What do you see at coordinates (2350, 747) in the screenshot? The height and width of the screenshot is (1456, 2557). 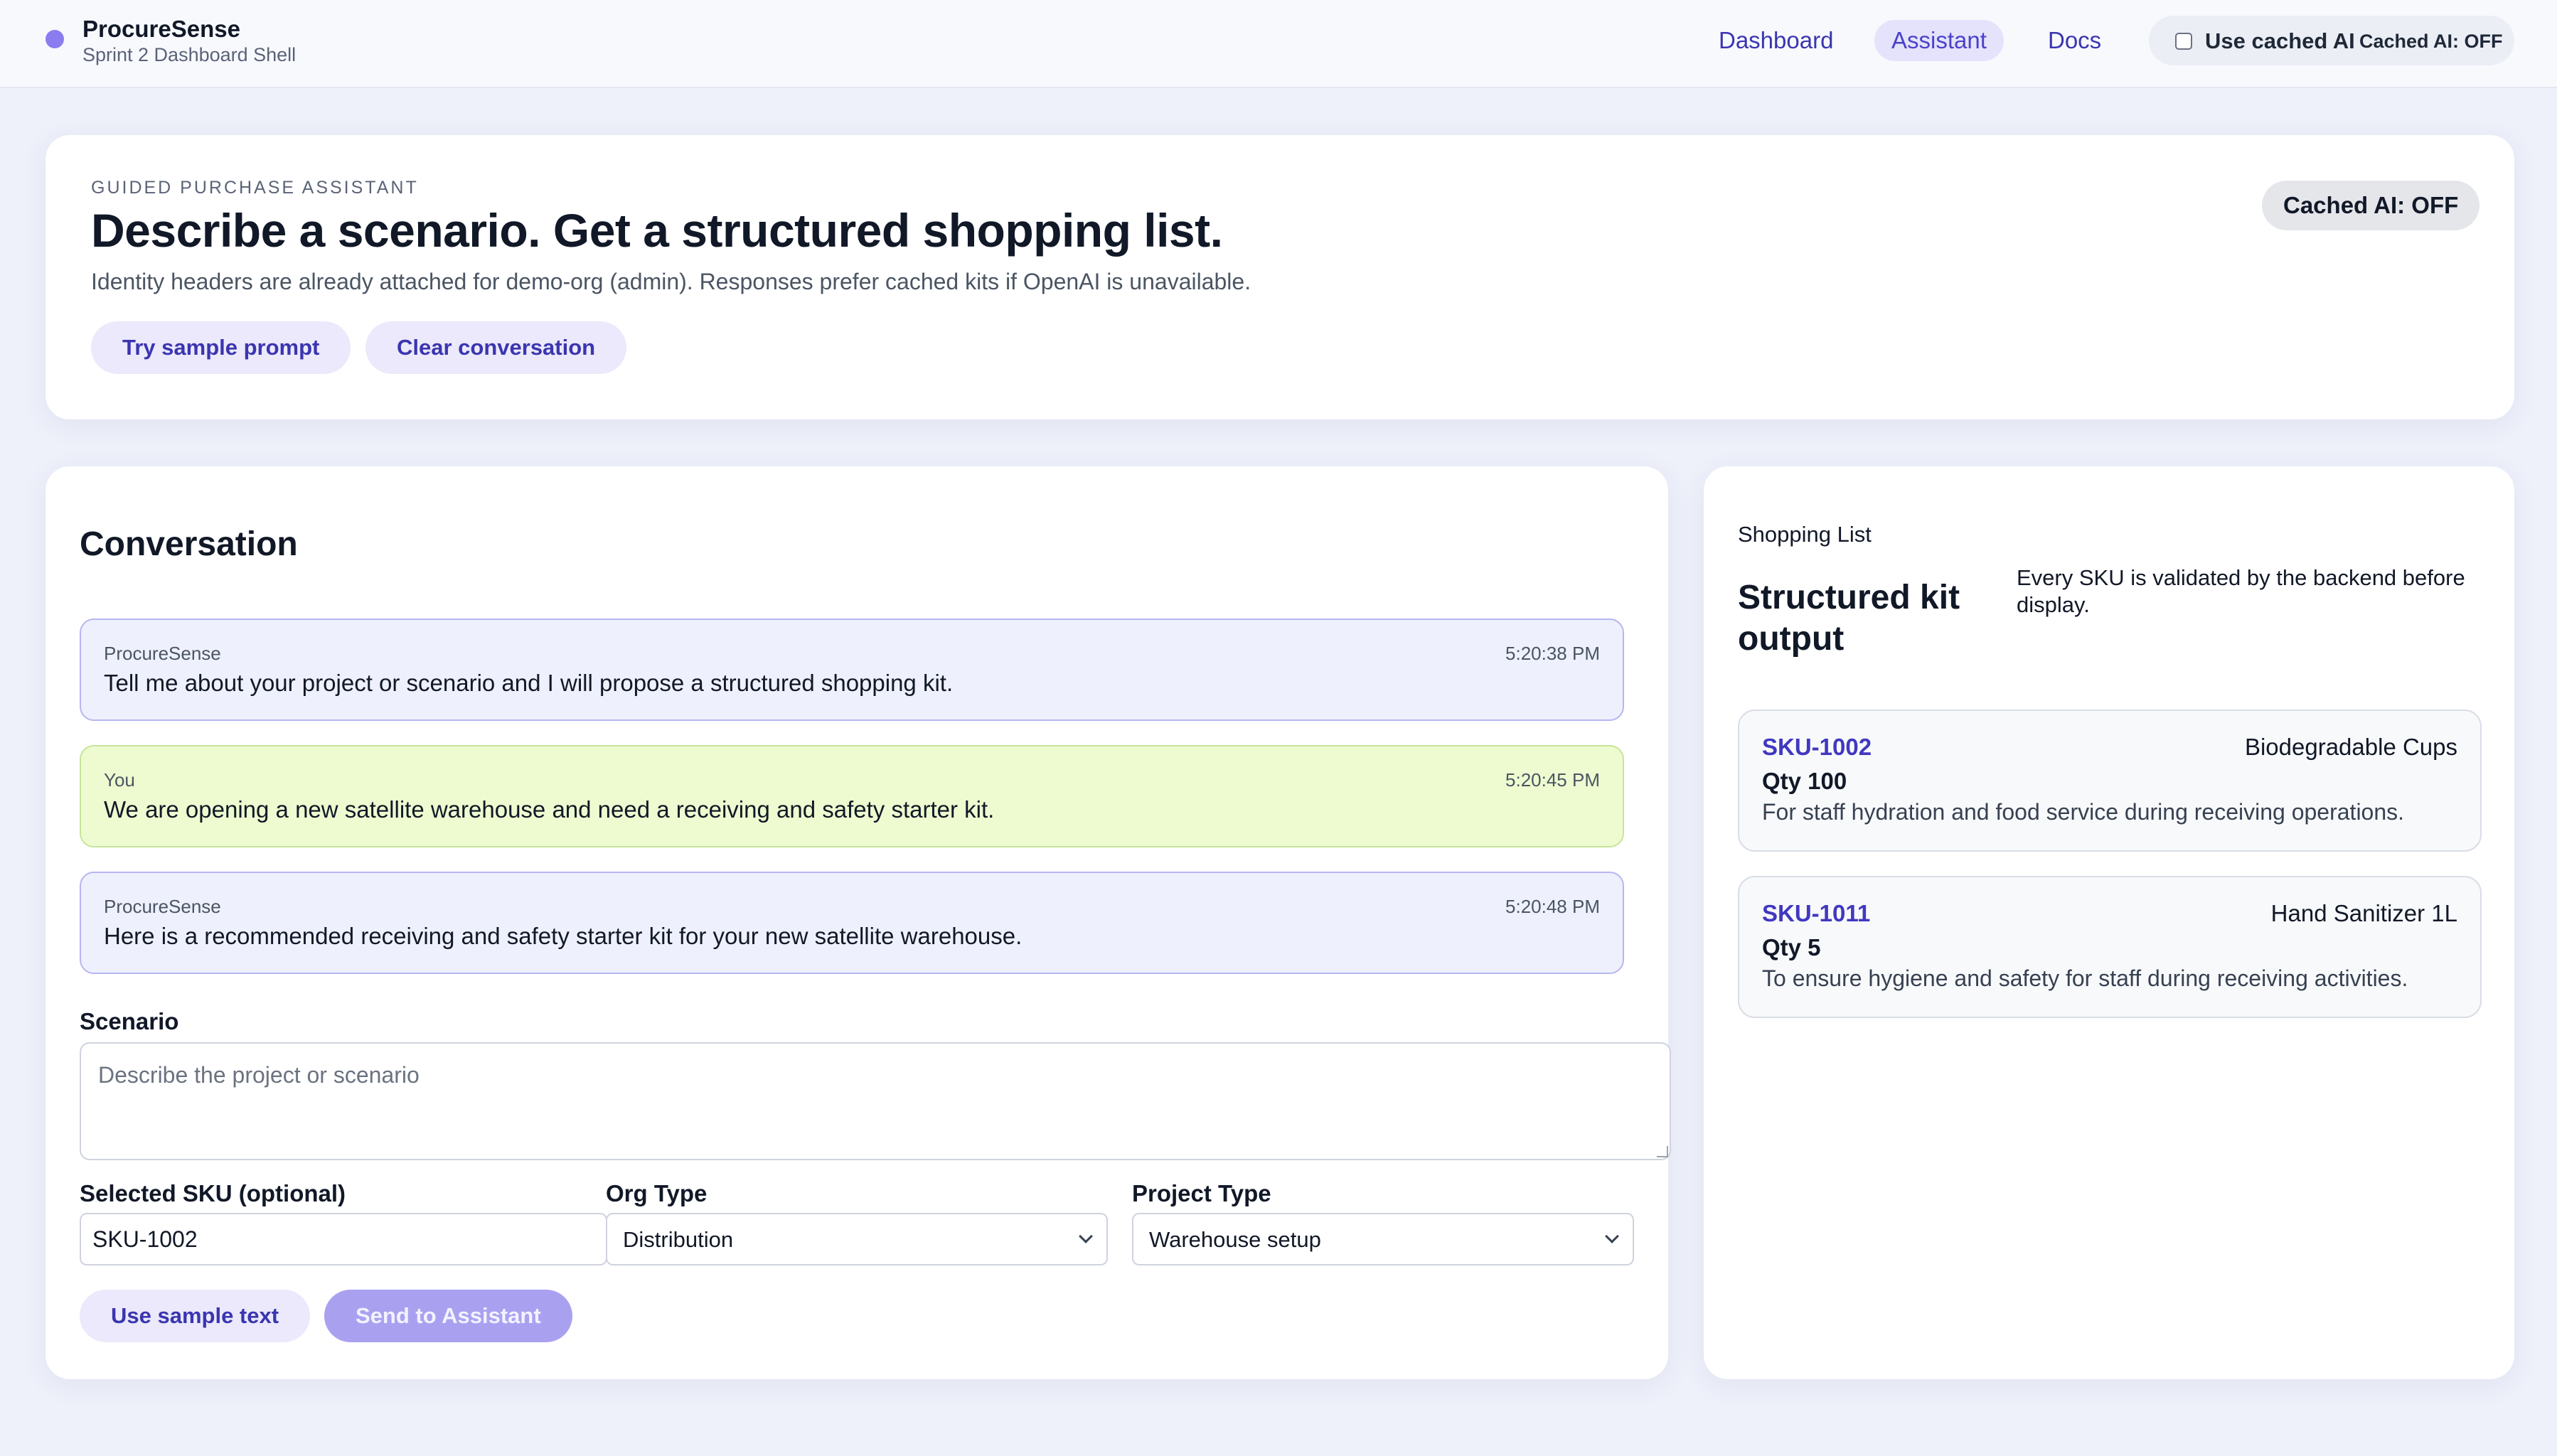 I see `item-name: Biodegradable Cups` at bounding box center [2350, 747].